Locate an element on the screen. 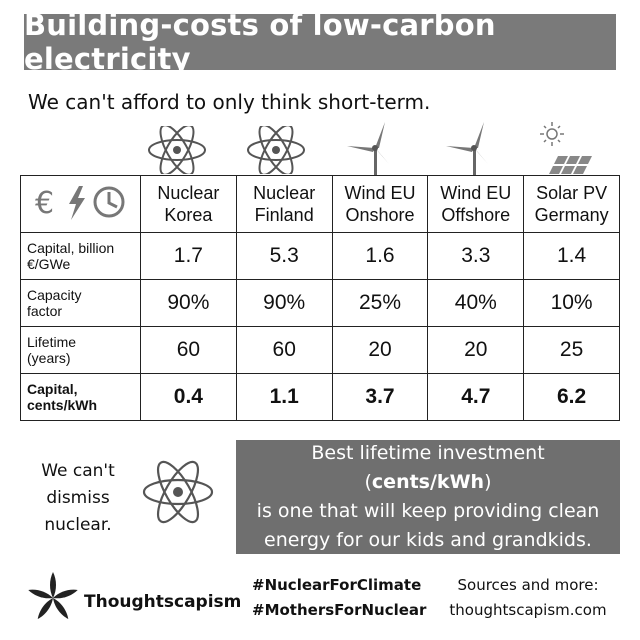 This screenshot has height=640, width=640. row-label-line2: €/GWe is located at coordinates (49, 264).